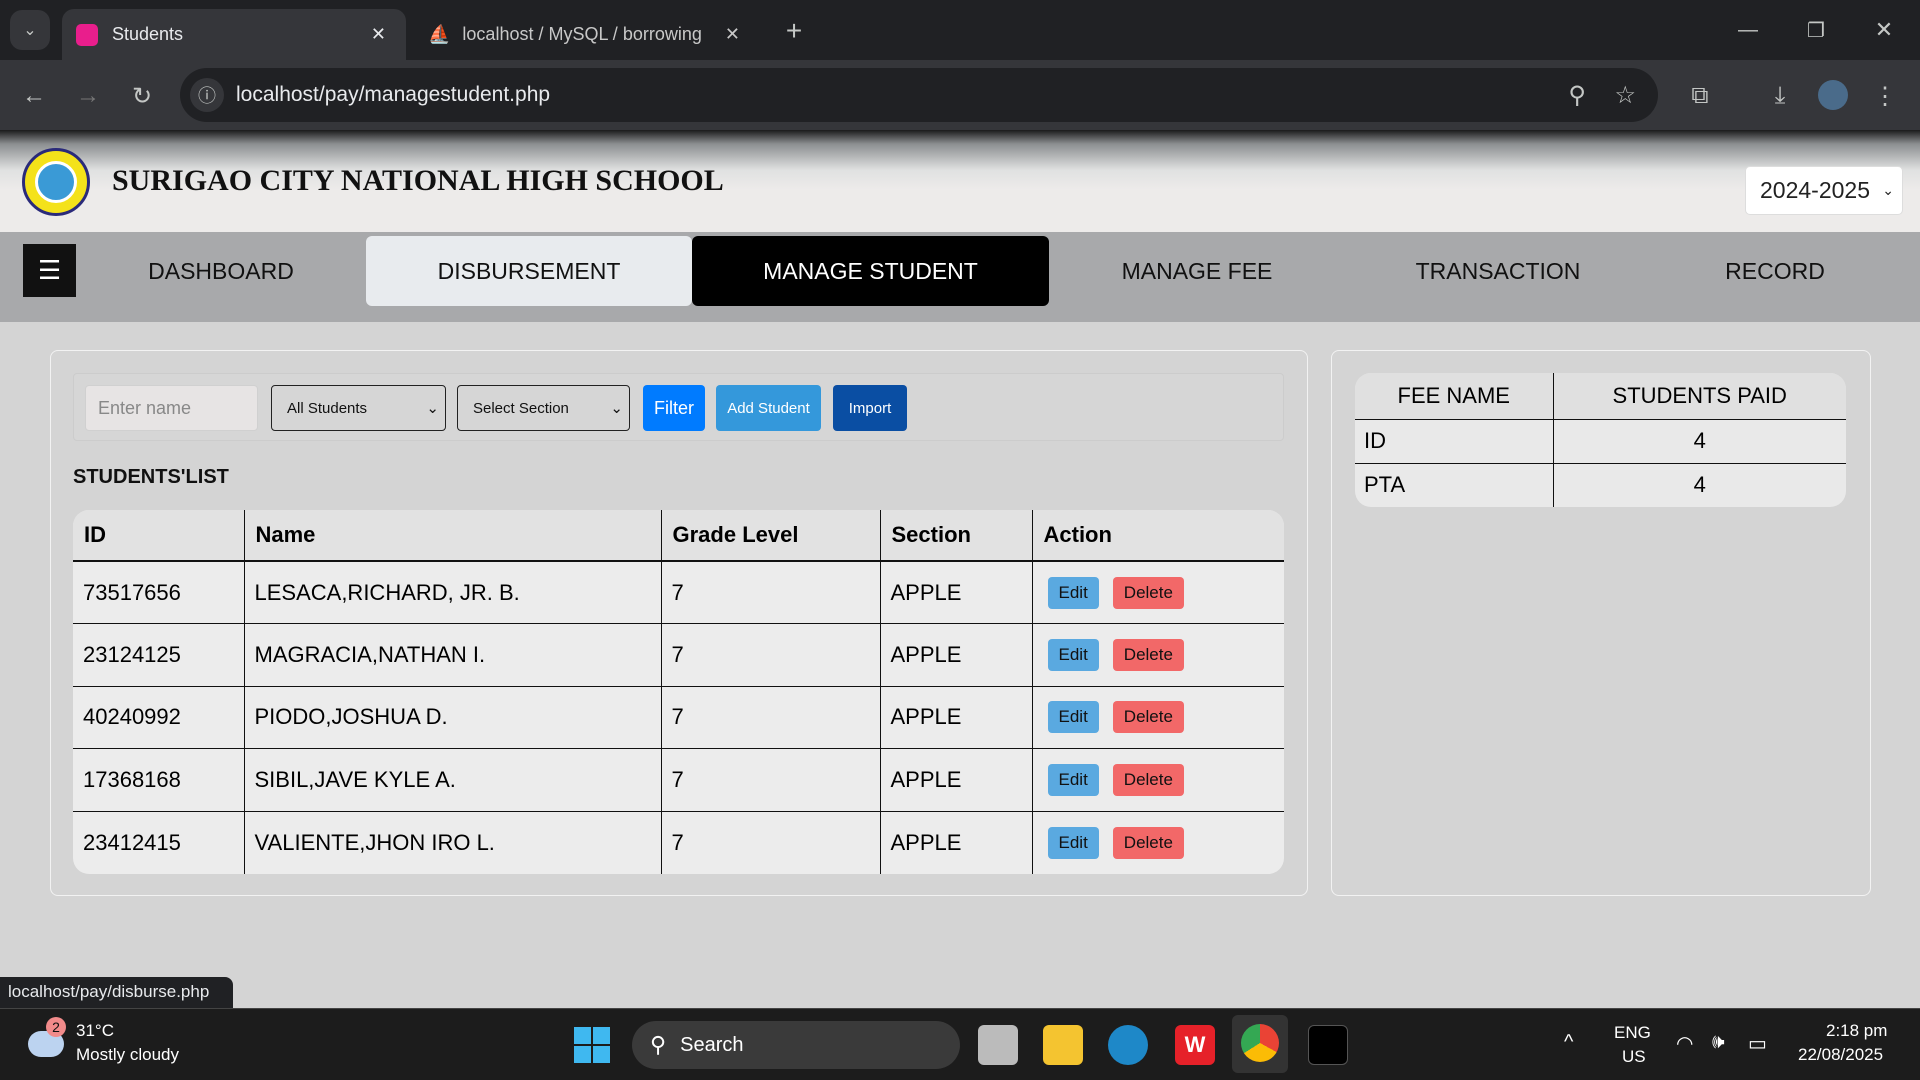  Describe the element at coordinates (1625, 95) in the screenshot. I see `bookmark-star-icon: ☆` at that location.